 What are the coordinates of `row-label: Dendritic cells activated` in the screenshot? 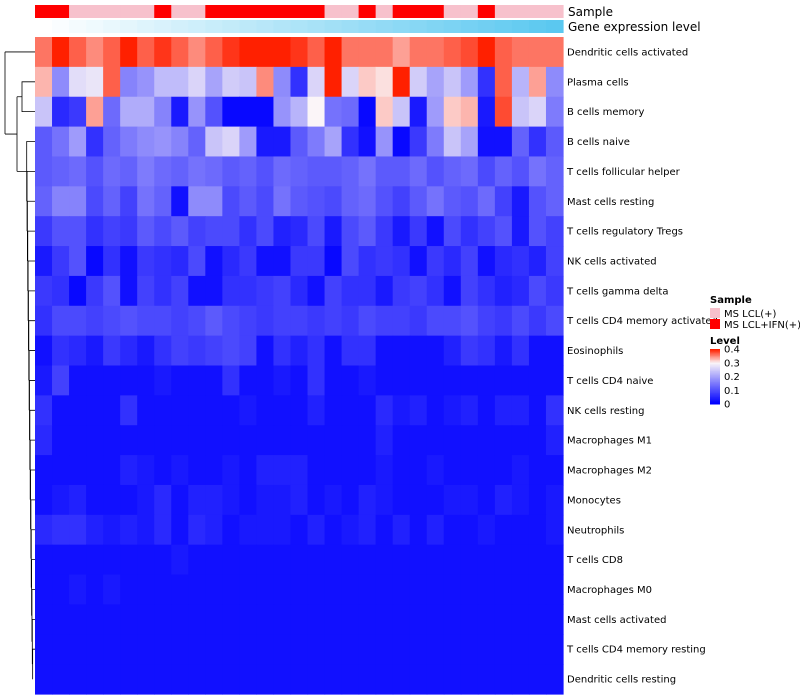 It's located at (627, 52).